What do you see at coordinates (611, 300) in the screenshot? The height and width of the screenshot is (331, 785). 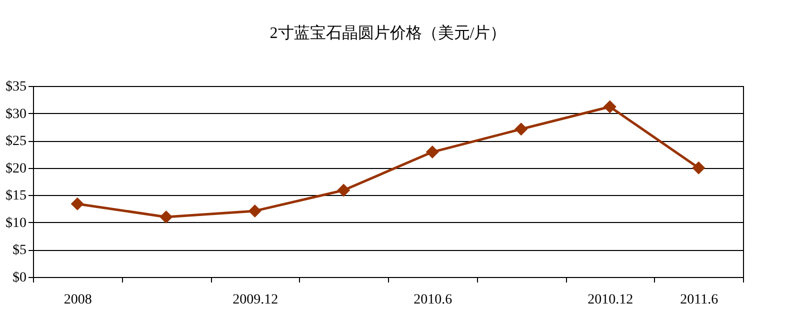 I see `x-tick-label: 2010.12` at bounding box center [611, 300].